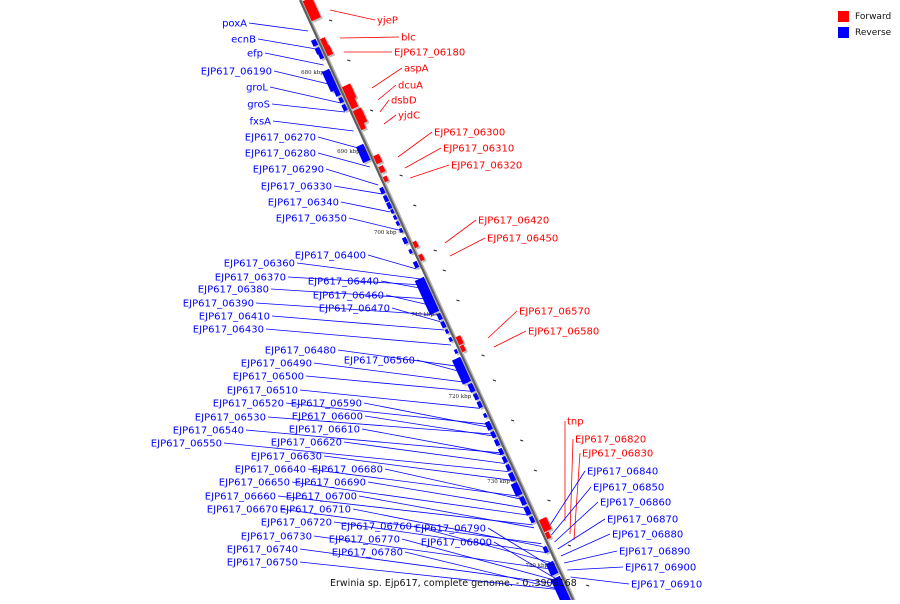 This screenshot has height=604, width=900. What do you see at coordinates (186, 444) in the screenshot?
I see `reverse-gene-label: EJP617_06550` at bounding box center [186, 444].